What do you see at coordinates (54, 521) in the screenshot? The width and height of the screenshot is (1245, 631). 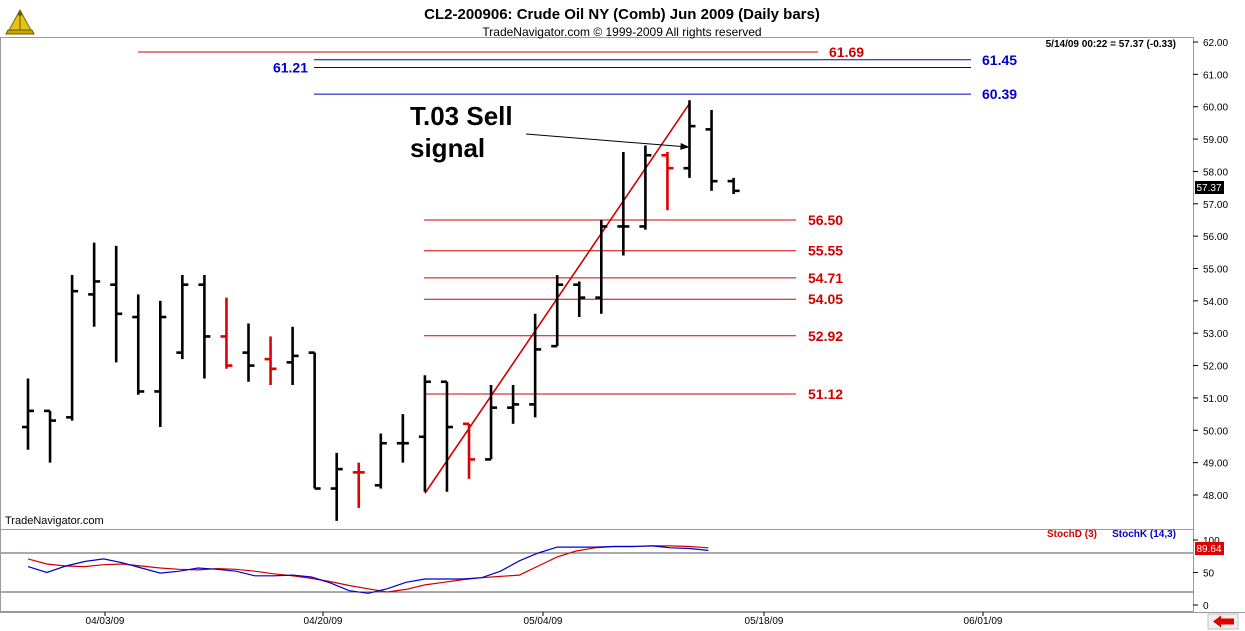 I see `watermark: TradeNavigator.com` at bounding box center [54, 521].